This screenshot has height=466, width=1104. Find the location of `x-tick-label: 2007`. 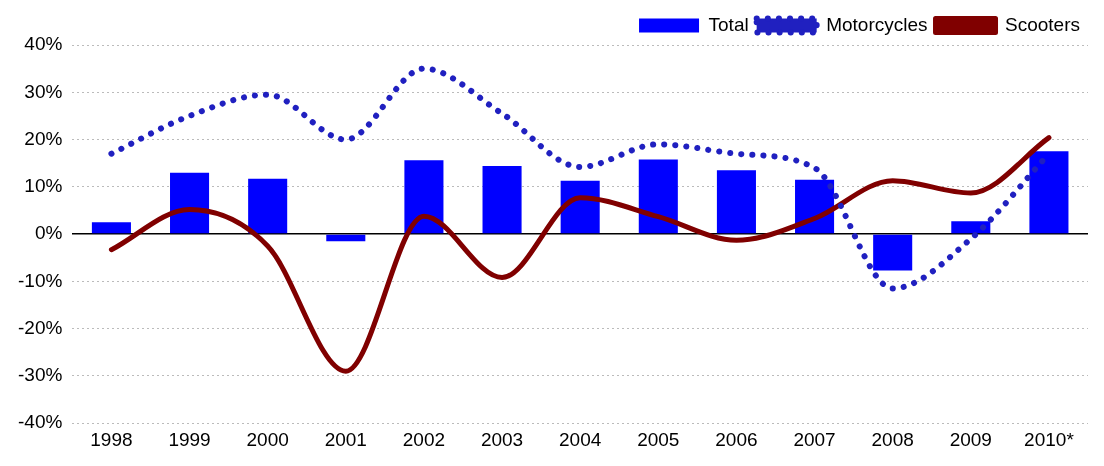

x-tick-label: 2007 is located at coordinates (814, 439).